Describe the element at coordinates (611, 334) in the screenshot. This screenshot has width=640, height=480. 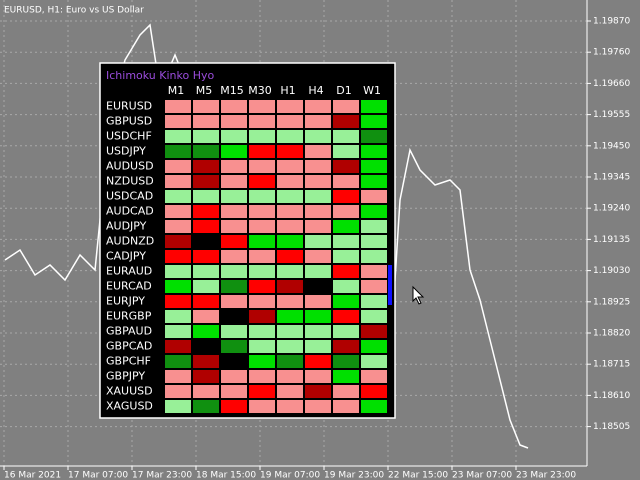
I see `price-label: 1.18820` at that location.